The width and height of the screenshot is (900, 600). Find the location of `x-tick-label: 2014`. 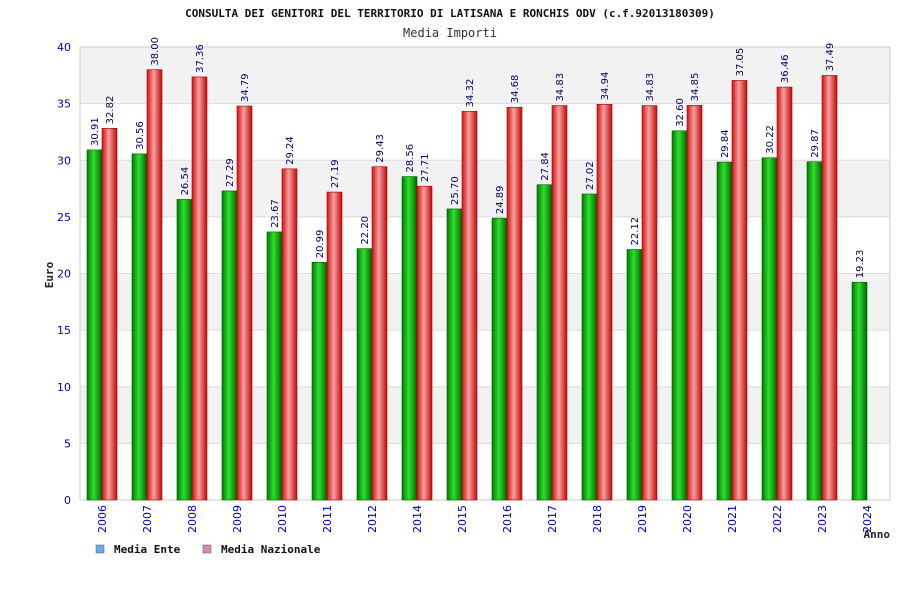

x-tick-label: 2014 is located at coordinates (417, 519).